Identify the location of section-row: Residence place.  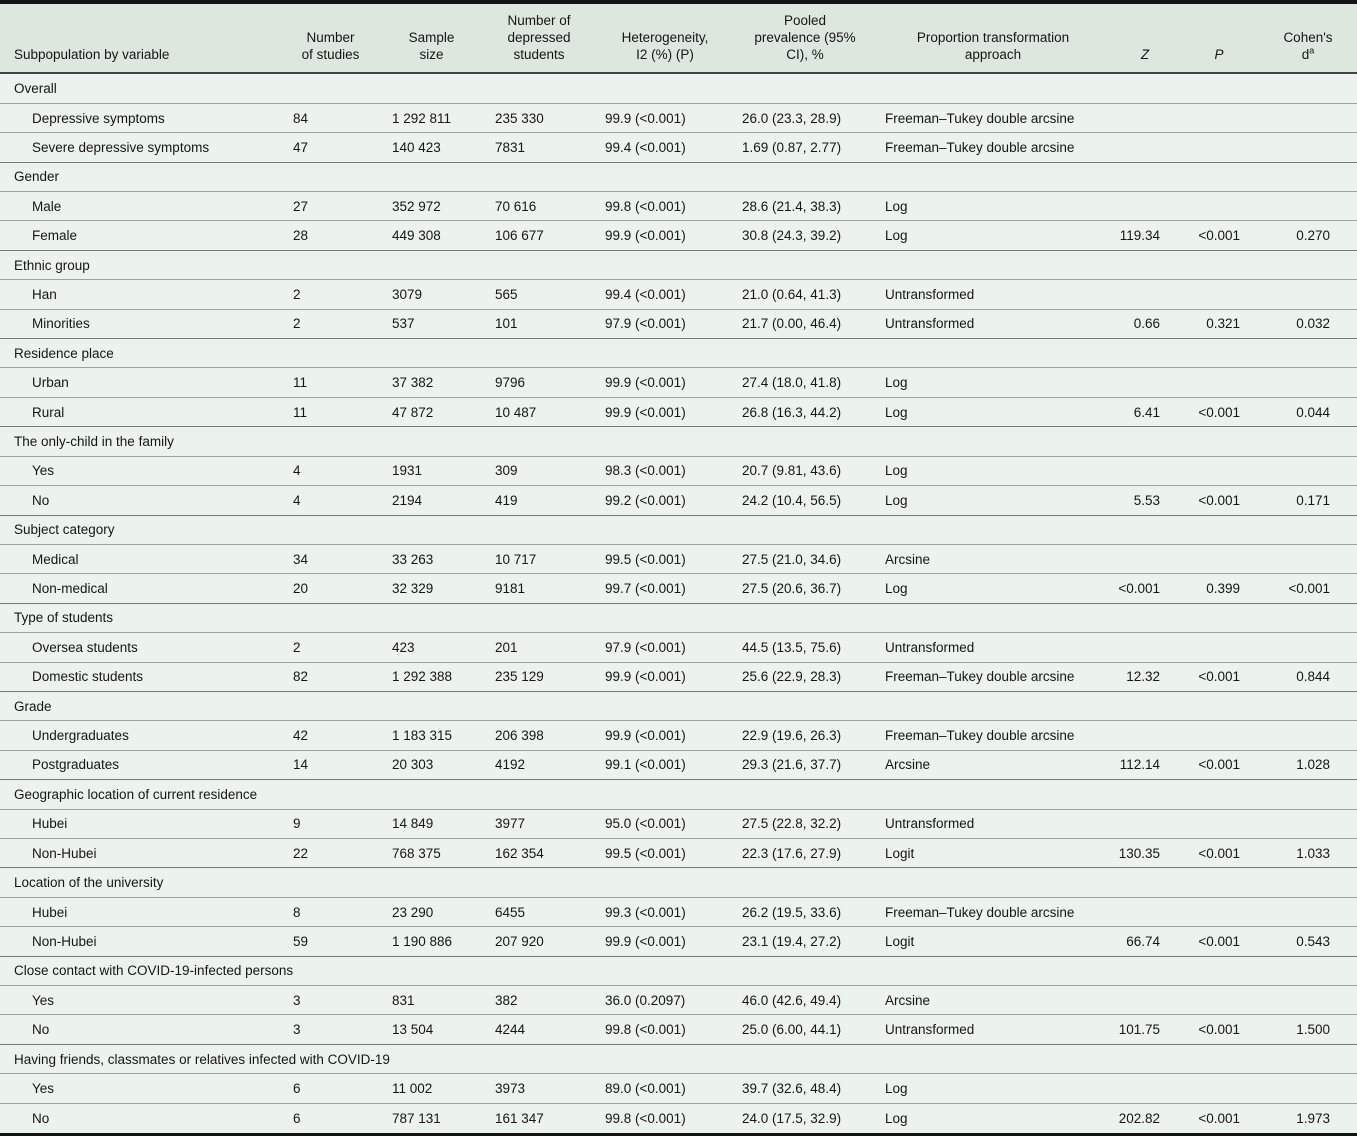
(678, 353).